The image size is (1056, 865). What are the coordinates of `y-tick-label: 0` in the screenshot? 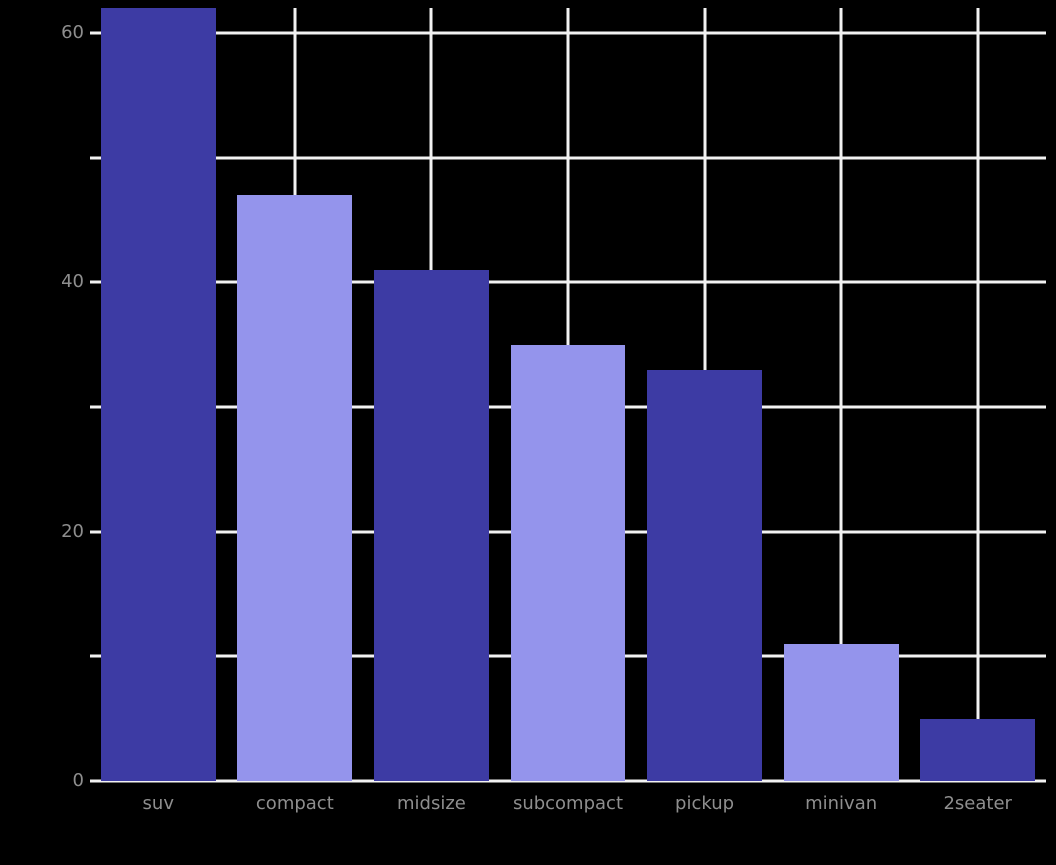 It's located at (78, 780).